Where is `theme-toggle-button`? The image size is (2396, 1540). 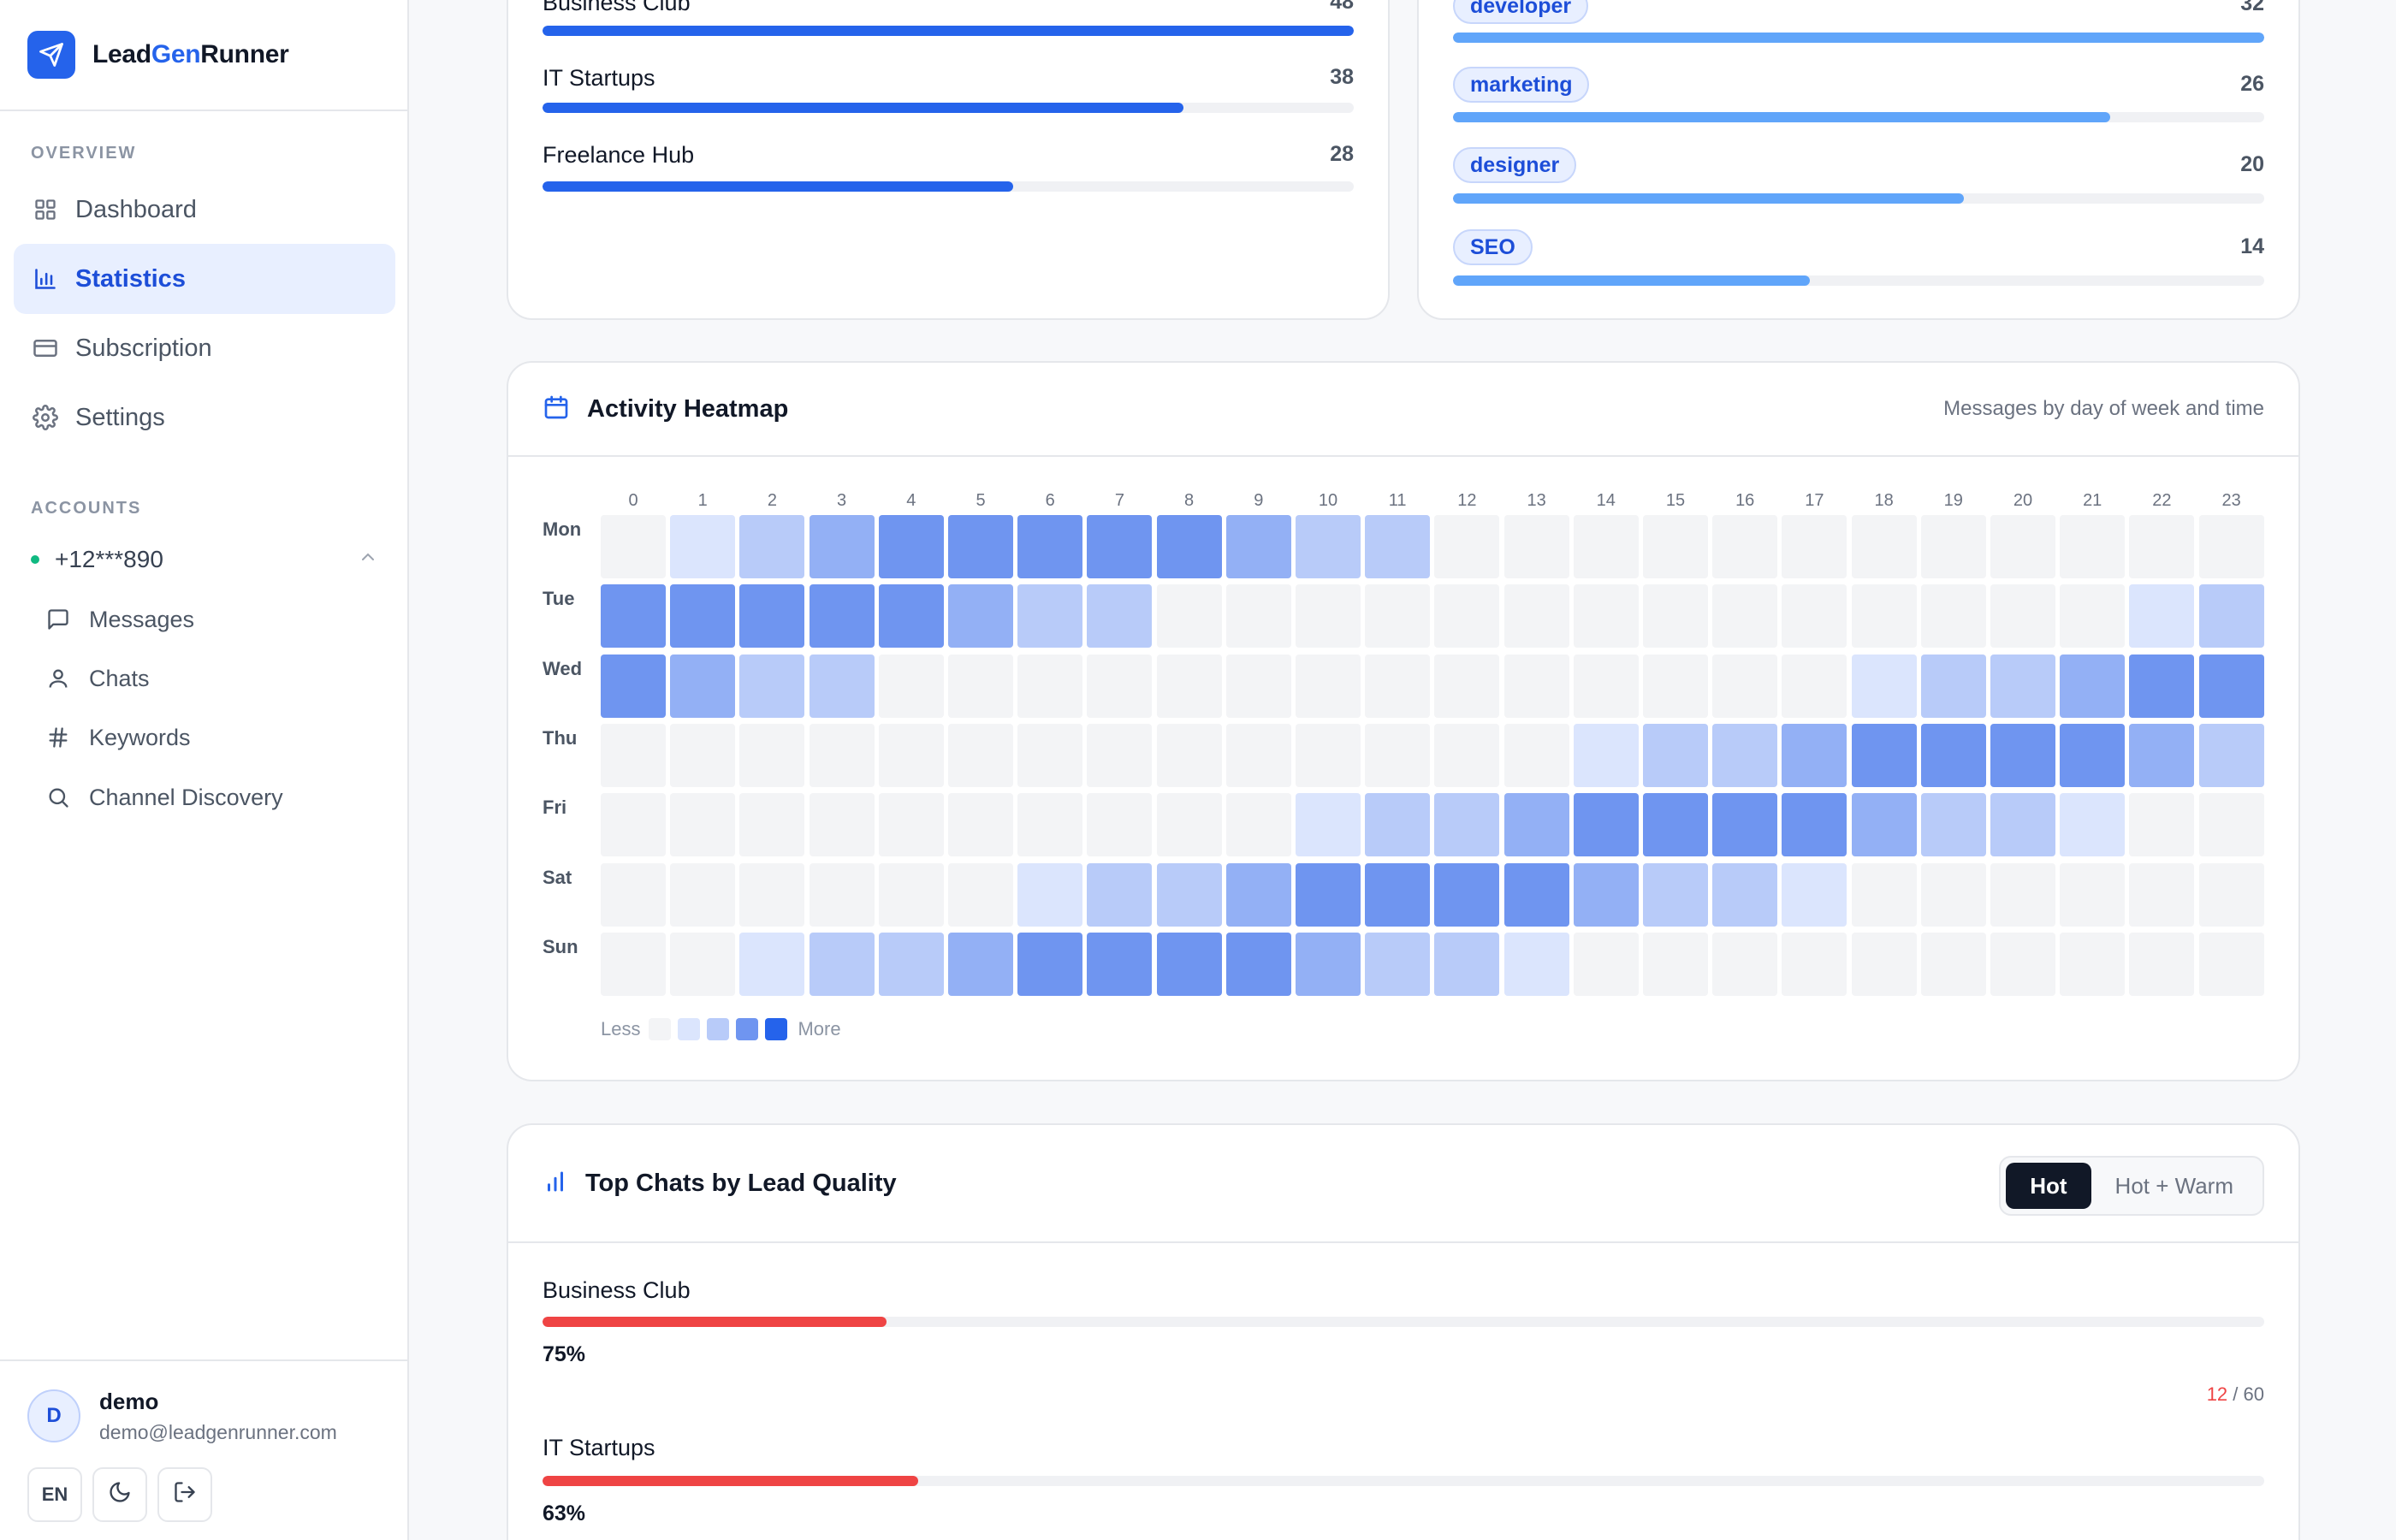 theme-toggle-button is located at coordinates (120, 1494).